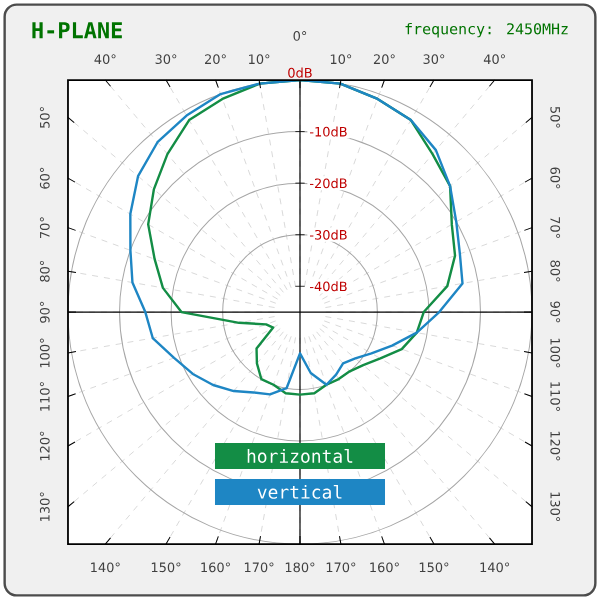 This screenshot has height=600, width=600. I want to click on text: vertical, so click(299, 491).